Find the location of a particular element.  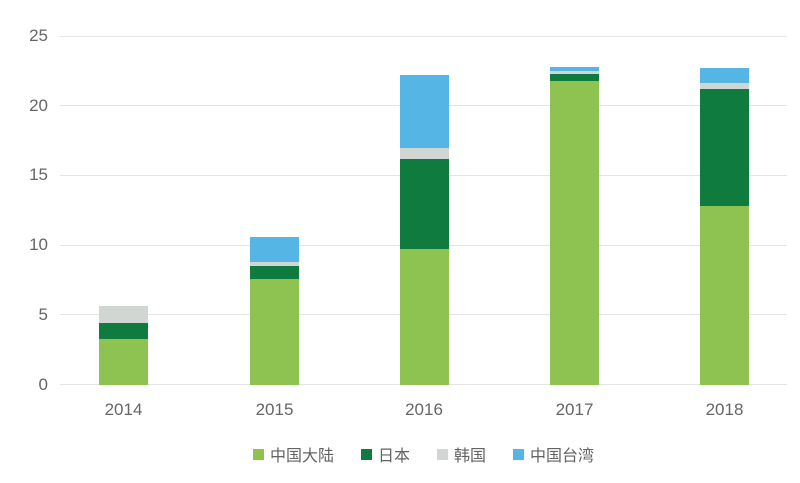

bar-2014 is located at coordinates (123, 345).